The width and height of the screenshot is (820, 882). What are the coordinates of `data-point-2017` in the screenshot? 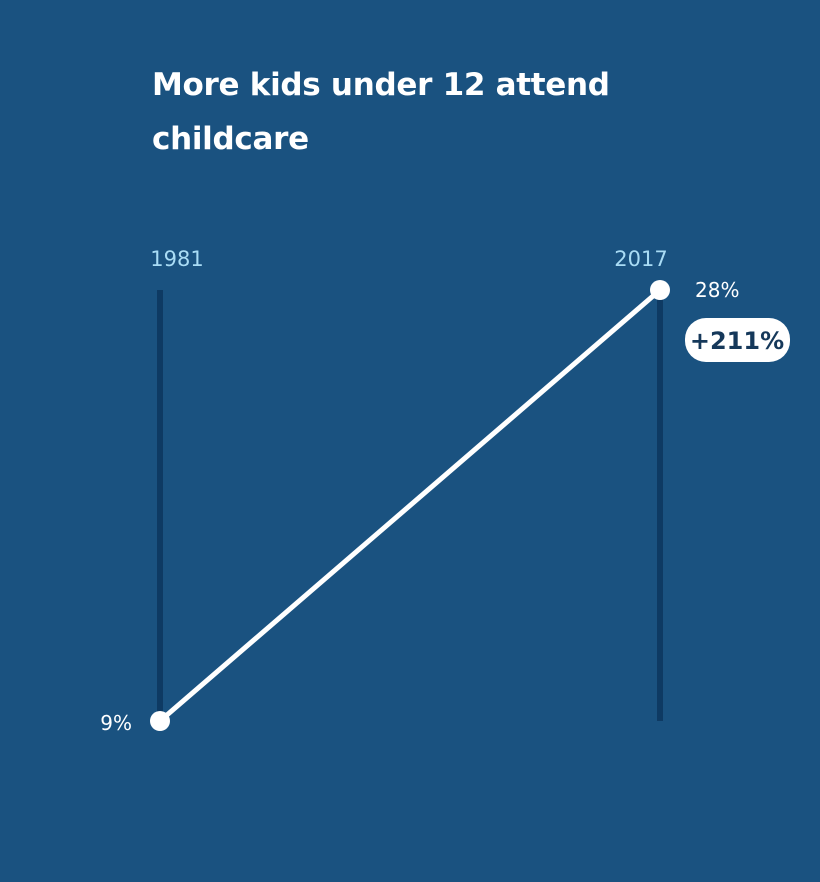 It's located at (660, 290).